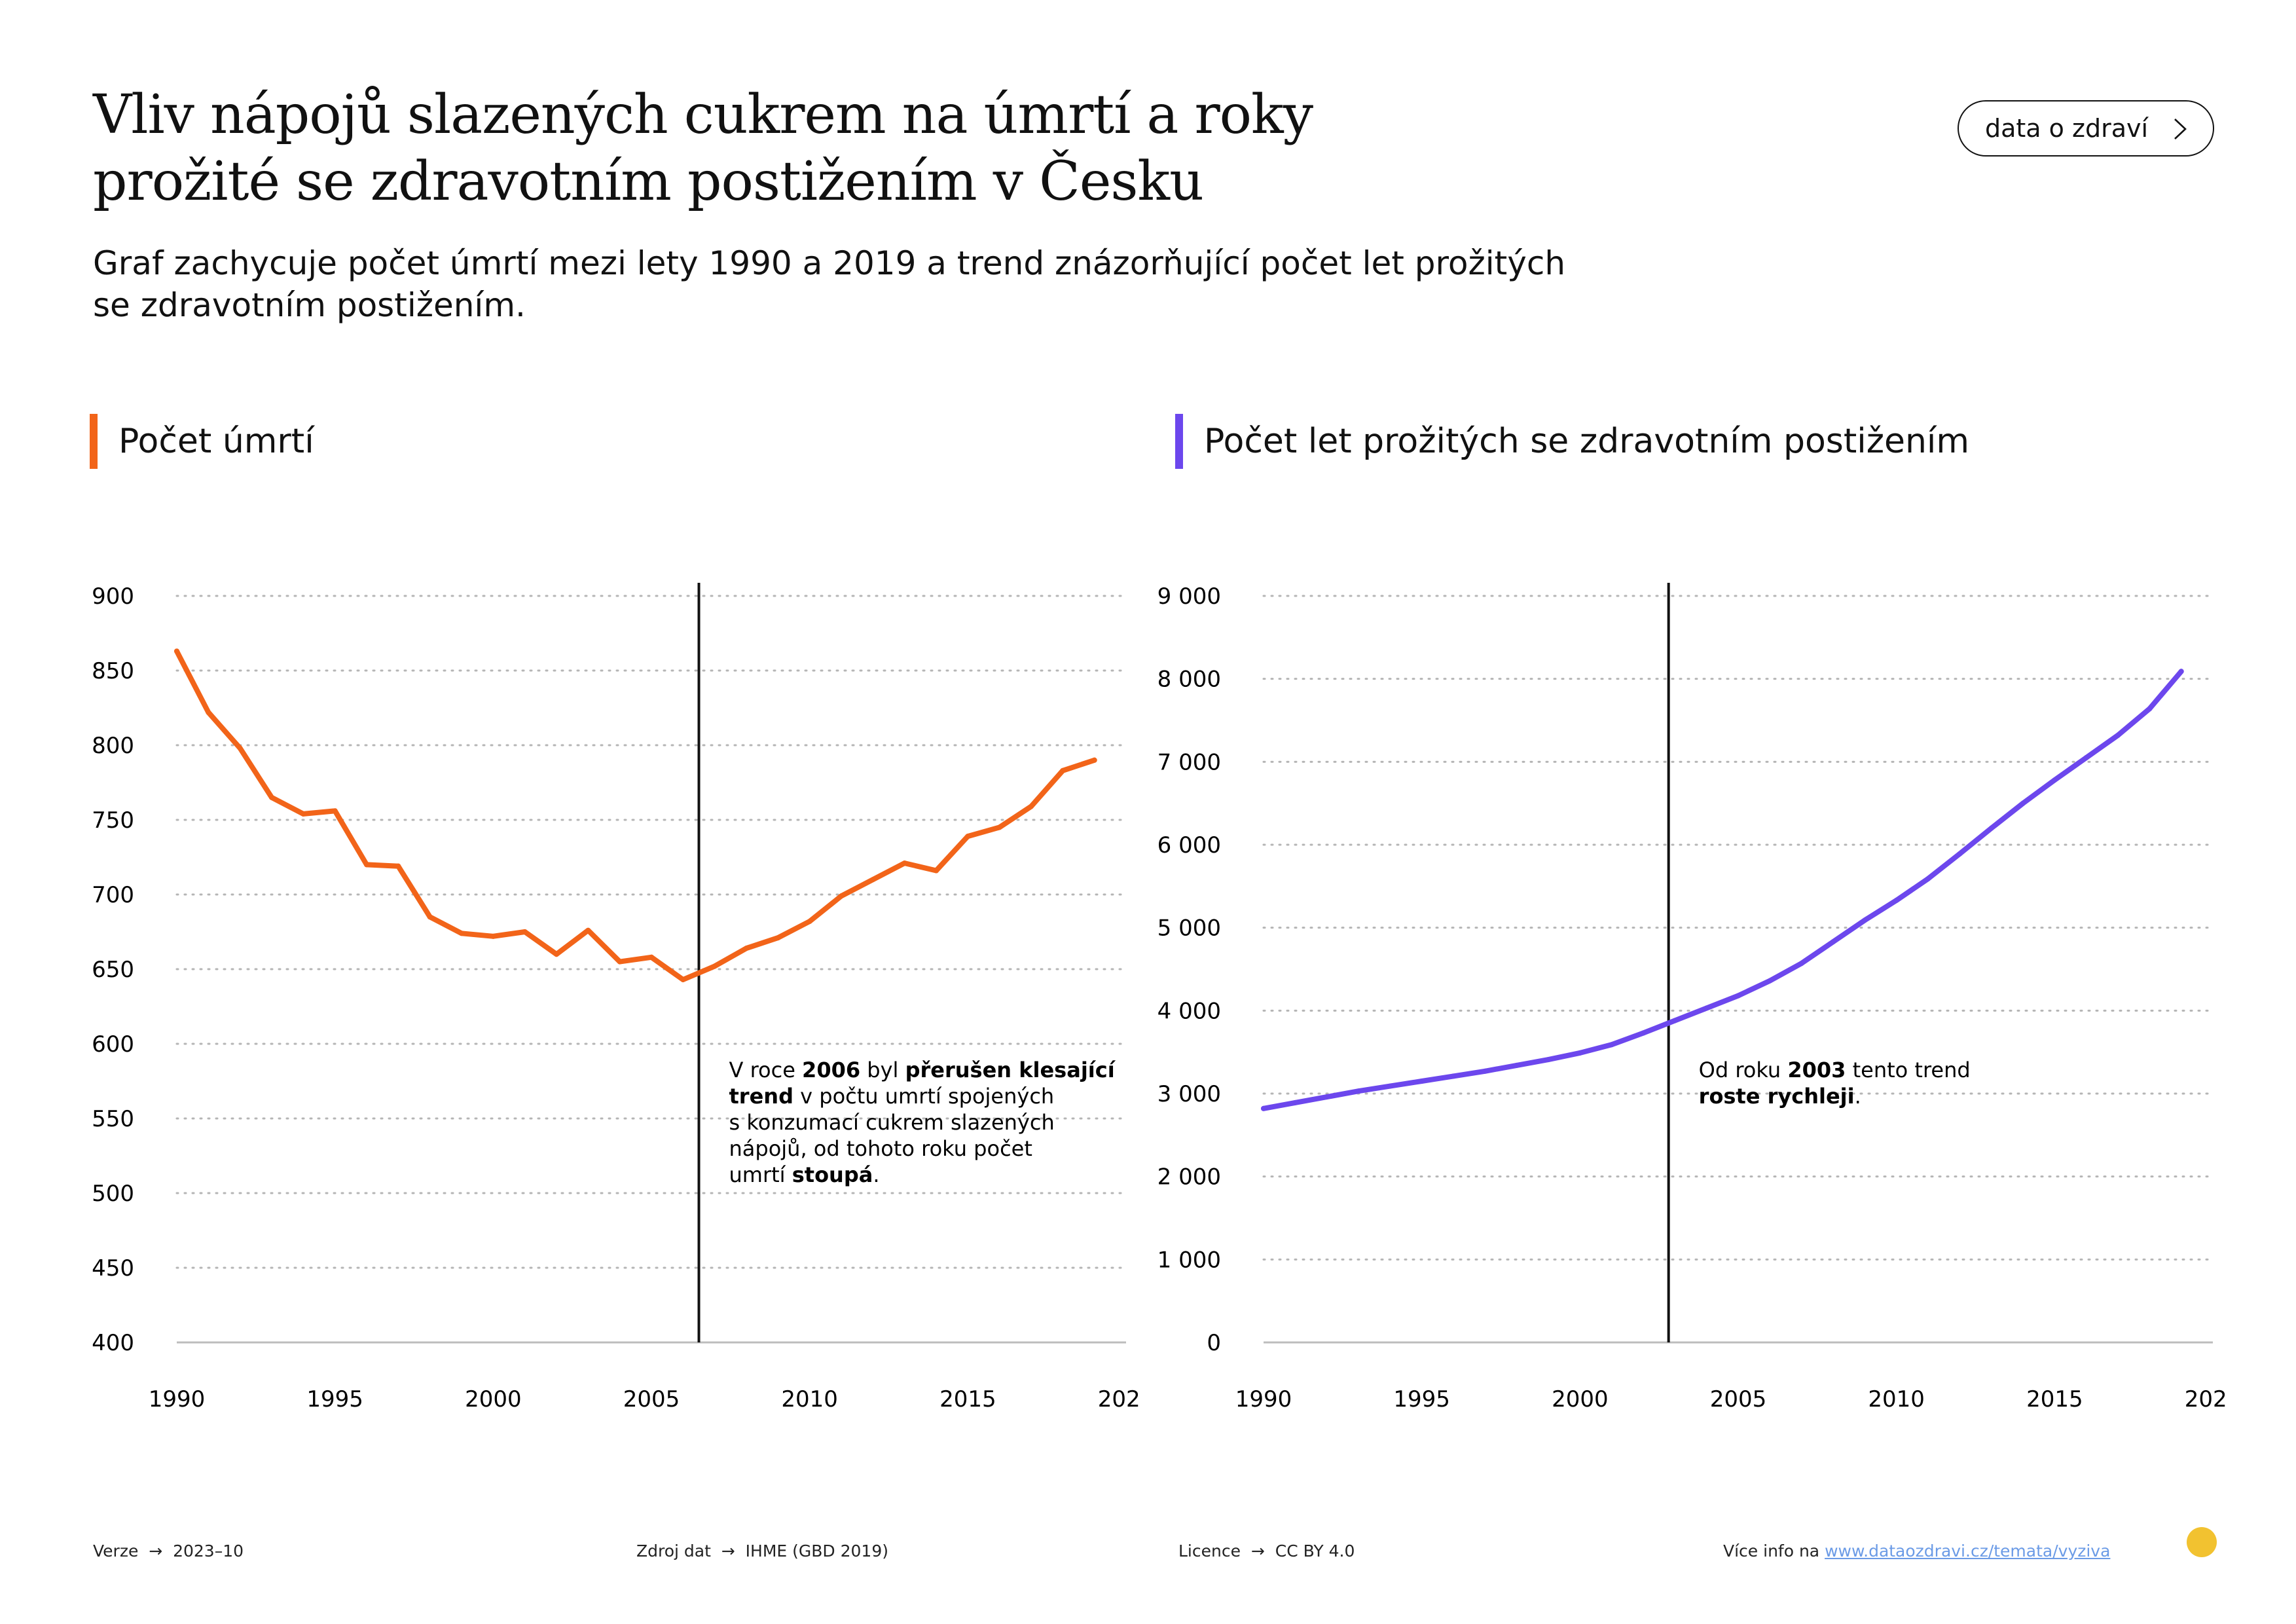 The width and height of the screenshot is (2296, 1624). Describe the element at coordinates (113, 746) in the screenshot. I see `deaths-y-tick-label: 800` at that location.